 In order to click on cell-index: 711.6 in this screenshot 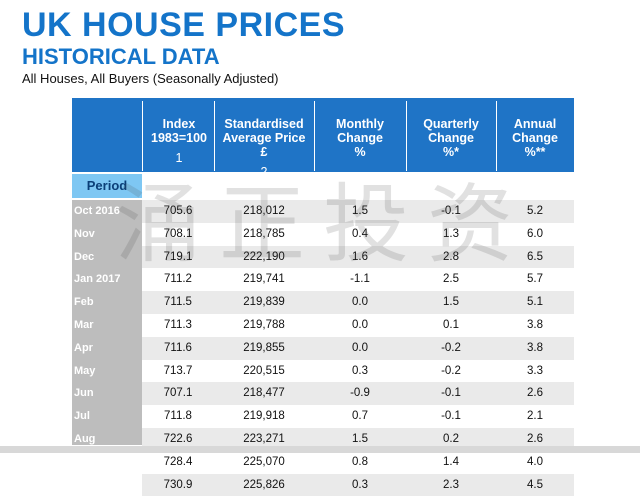, I will do `click(178, 347)`.